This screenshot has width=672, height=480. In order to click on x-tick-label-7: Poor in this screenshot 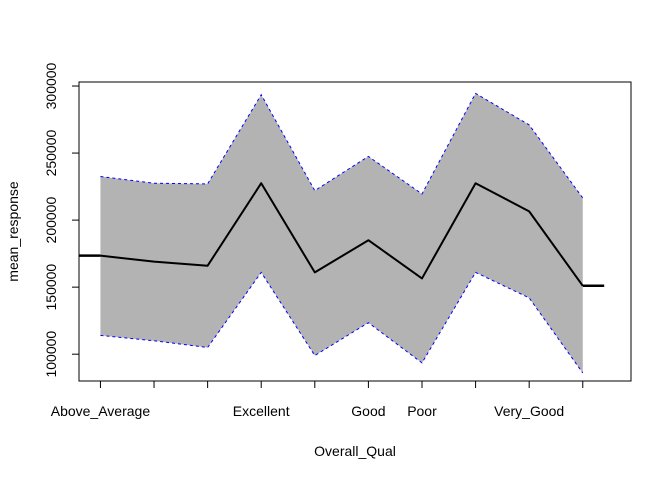, I will do `click(422, 411)`.